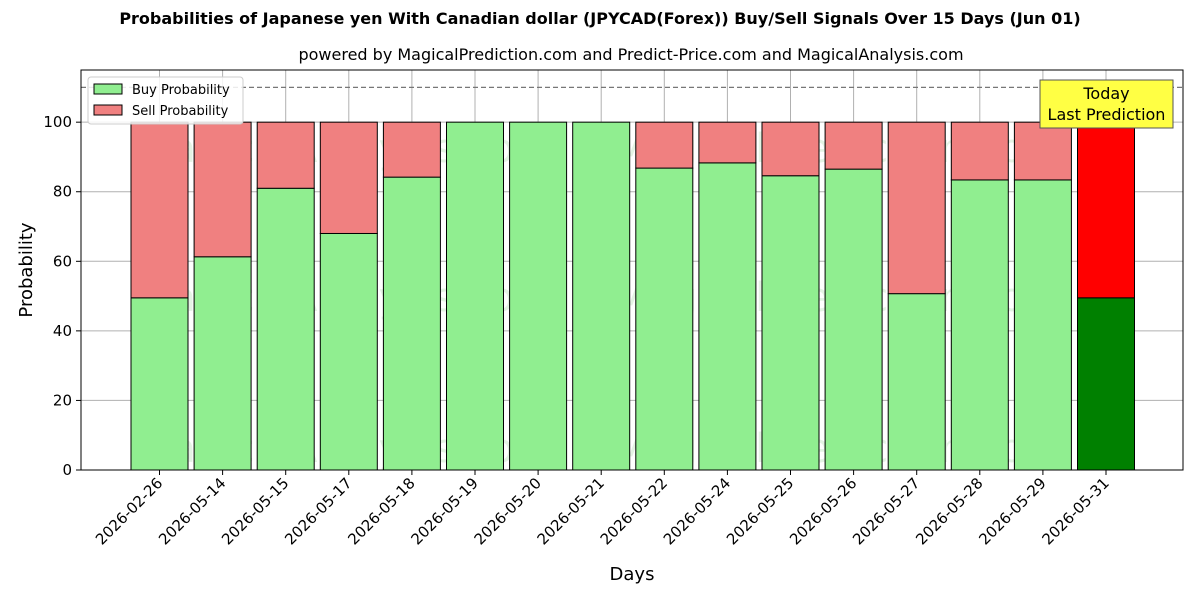 The image size is (1200, 600). Describe the element at coordinates (697, 511) in the screenshot. I see `x-tick-label: 2026-05-24` at that location.